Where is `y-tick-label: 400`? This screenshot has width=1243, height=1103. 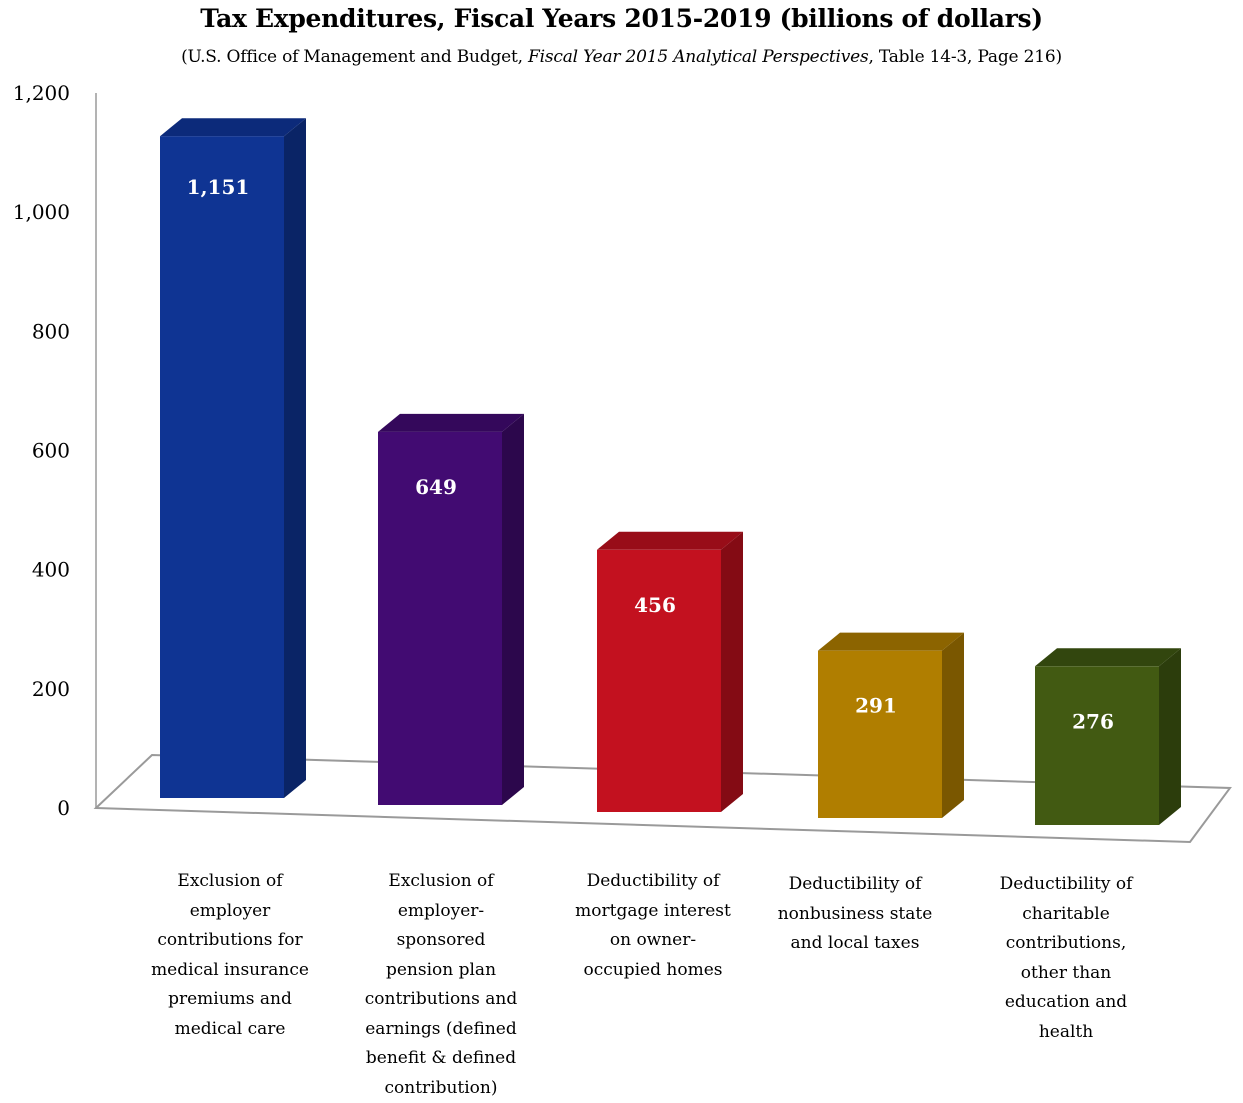 y-tick-label: 400 is located at coordinates (51, 570).